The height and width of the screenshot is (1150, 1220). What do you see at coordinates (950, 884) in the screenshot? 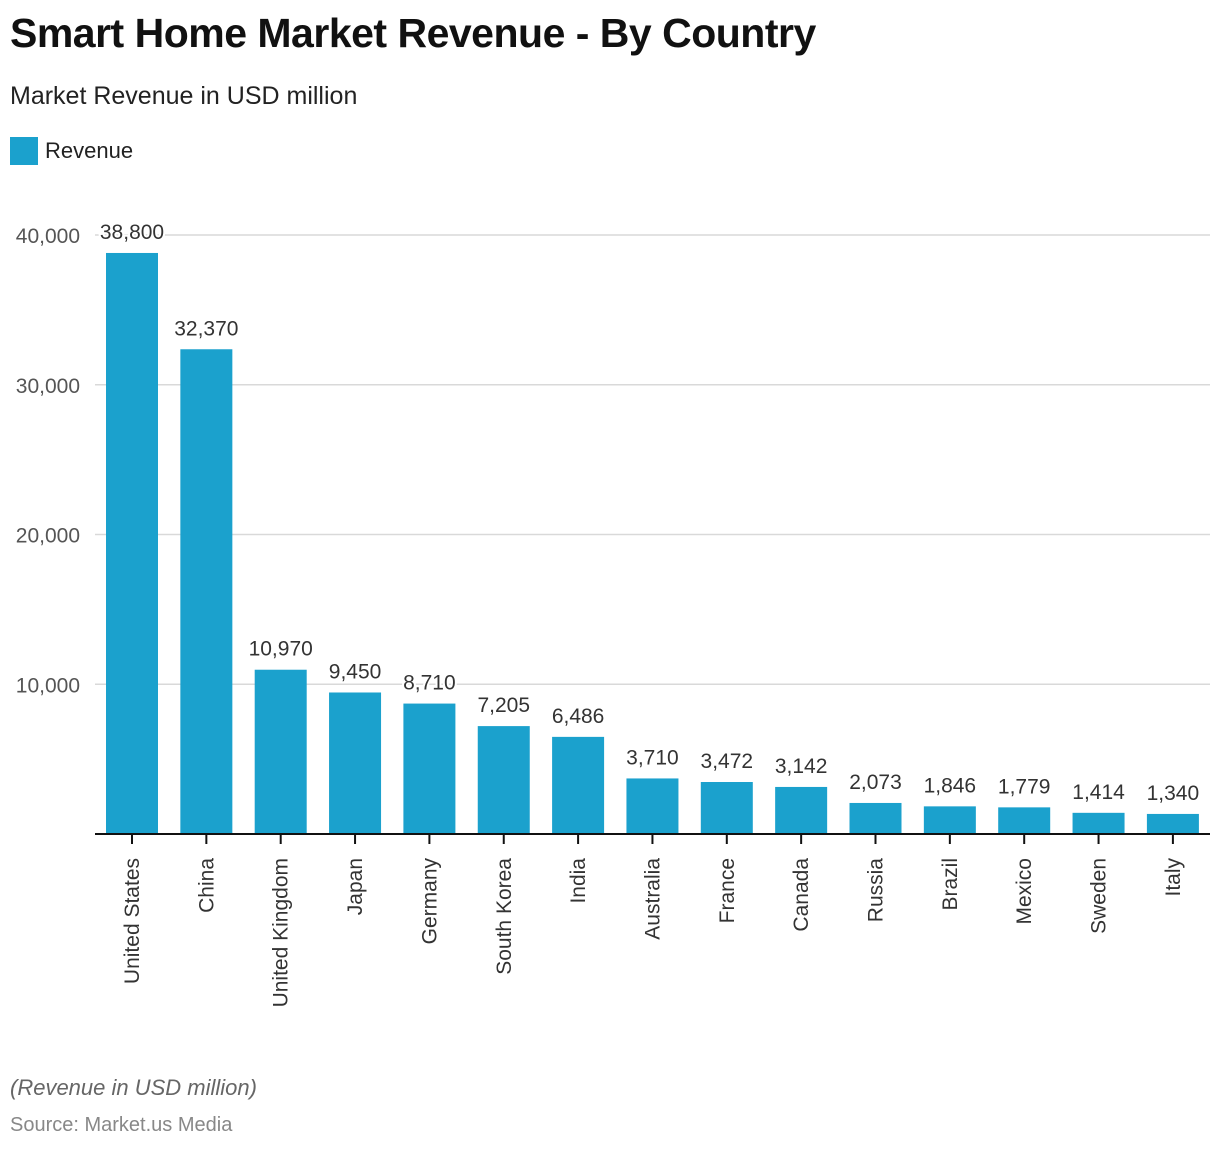
I see `x-tick-label: Brazil` at bounding box center [950, 884].